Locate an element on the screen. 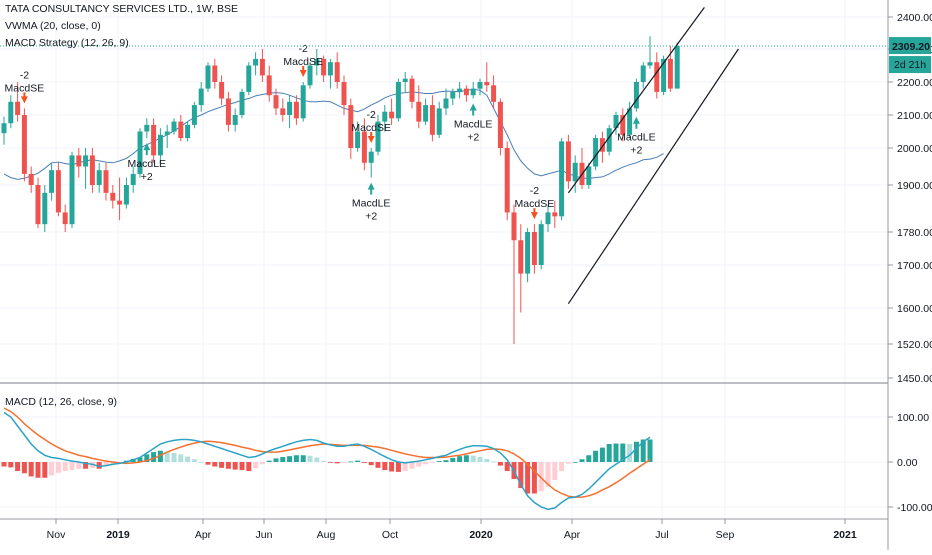 The height and width of the screenshot is (555, 932). time-tick-label: Sep is located at coordinates (725, 535).